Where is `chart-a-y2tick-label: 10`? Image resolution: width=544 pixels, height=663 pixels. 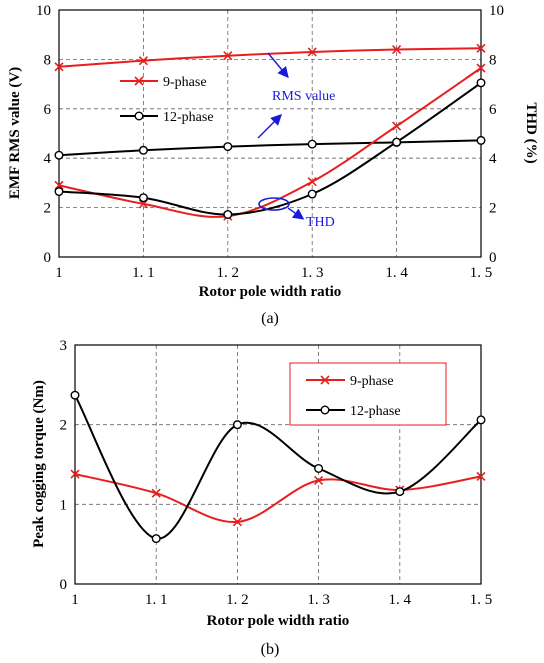
chart-a-y2tick-label: 10 is located at coordinates (496, 11).